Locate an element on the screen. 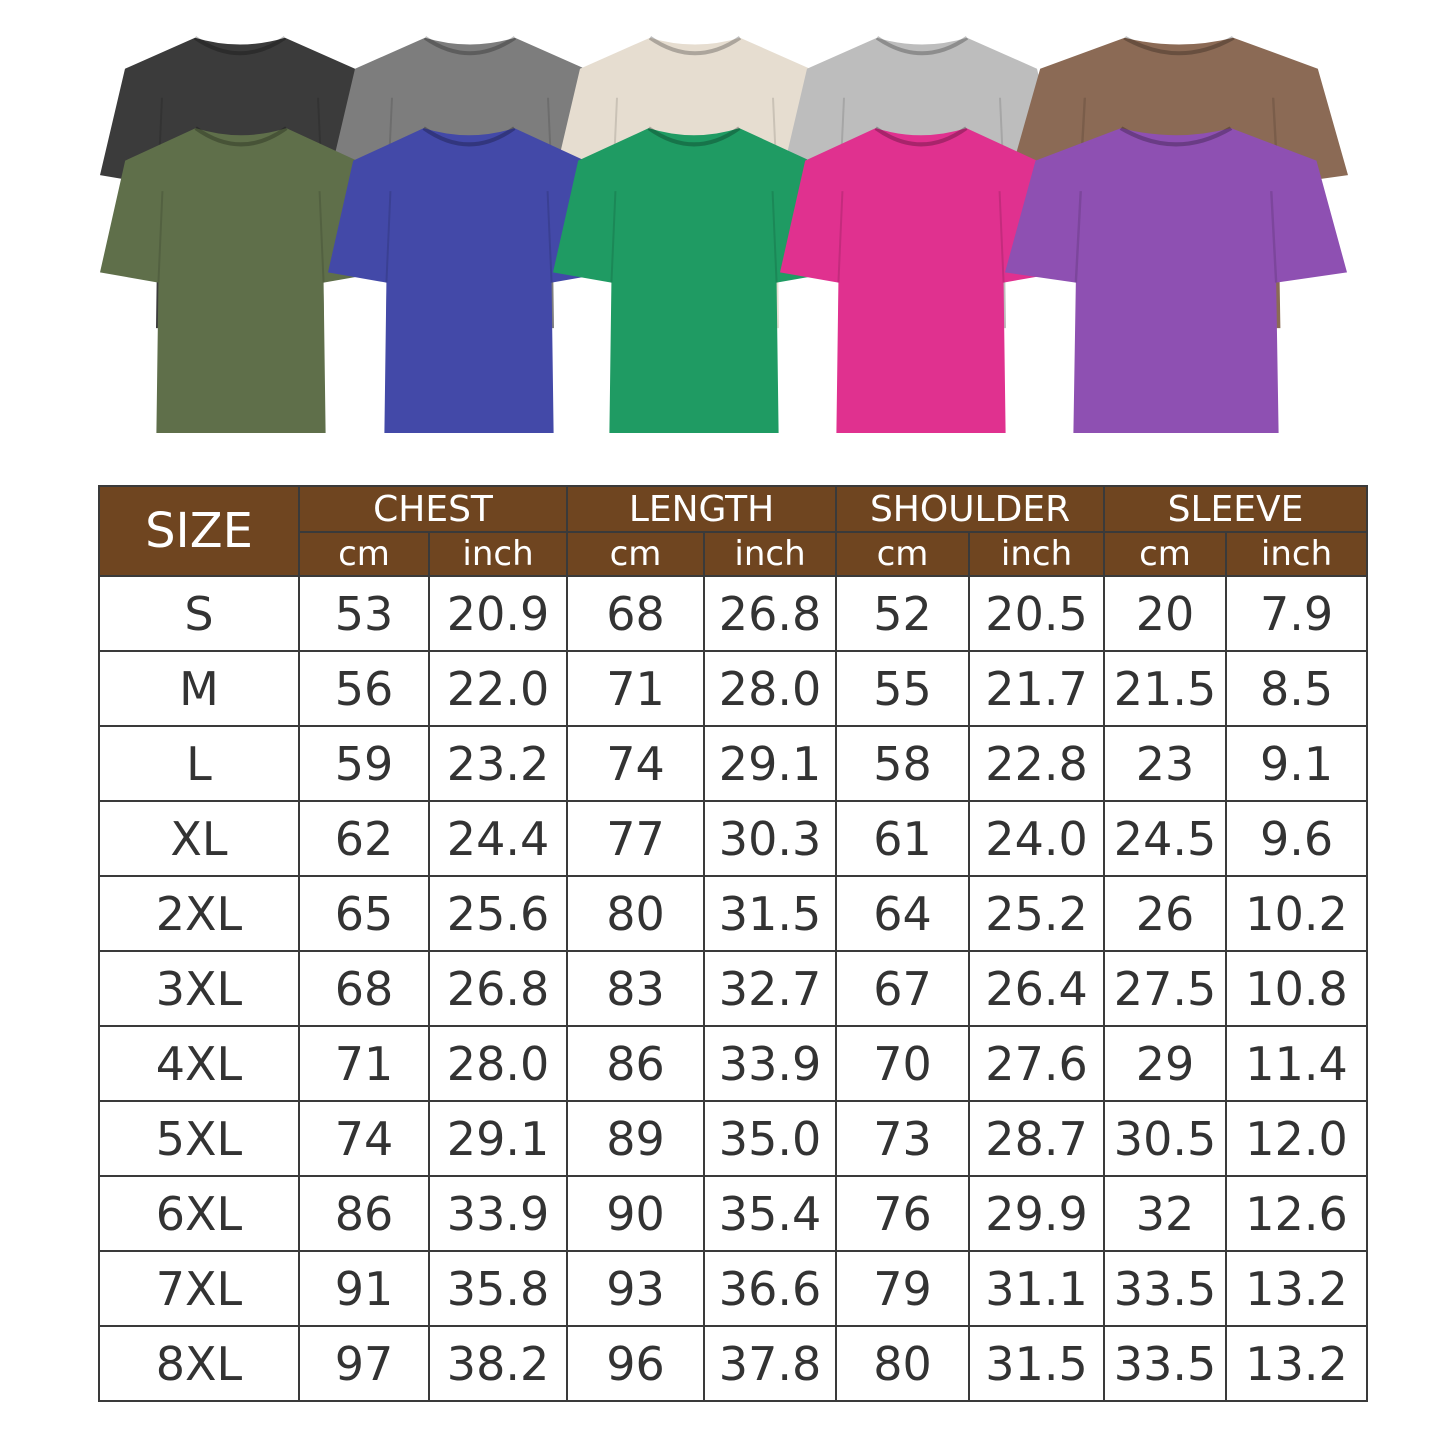  tshirt-pink is located at coordinates (921, 279).